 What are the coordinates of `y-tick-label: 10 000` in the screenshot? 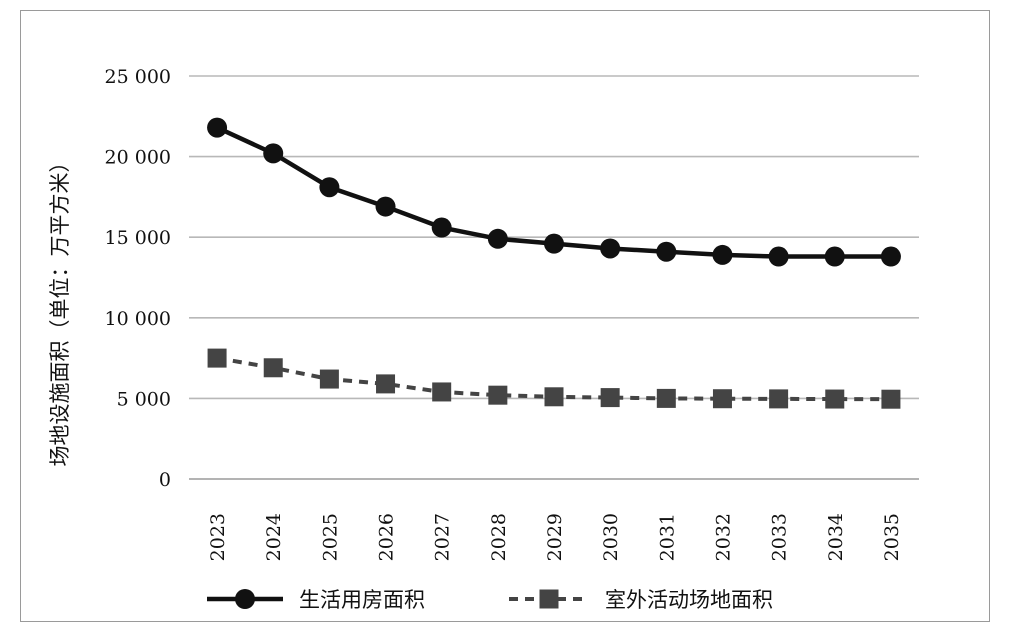 It's located at (138, 319).